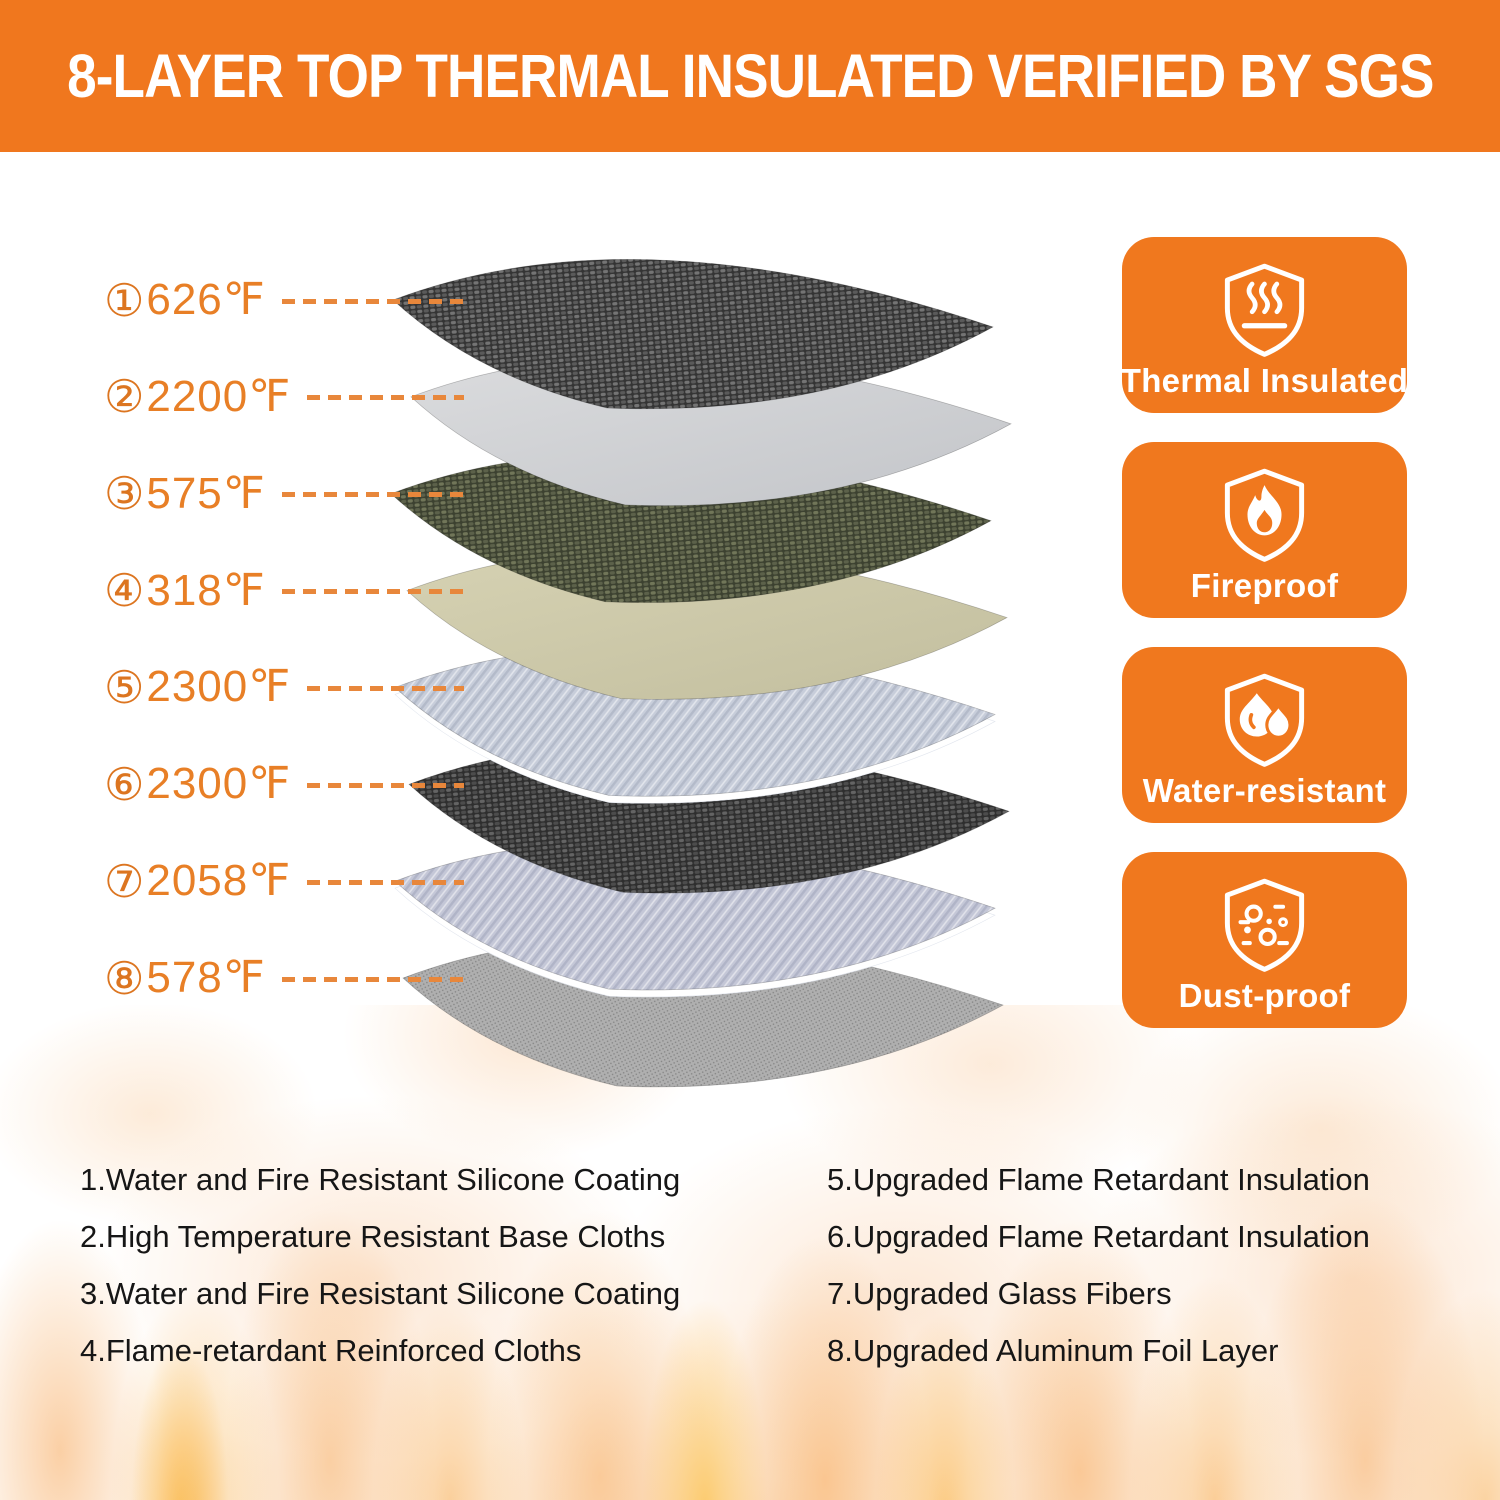 The image size is (1500, 1500). I want to click on badge-label: Dust-proof, so click(1264, 995).